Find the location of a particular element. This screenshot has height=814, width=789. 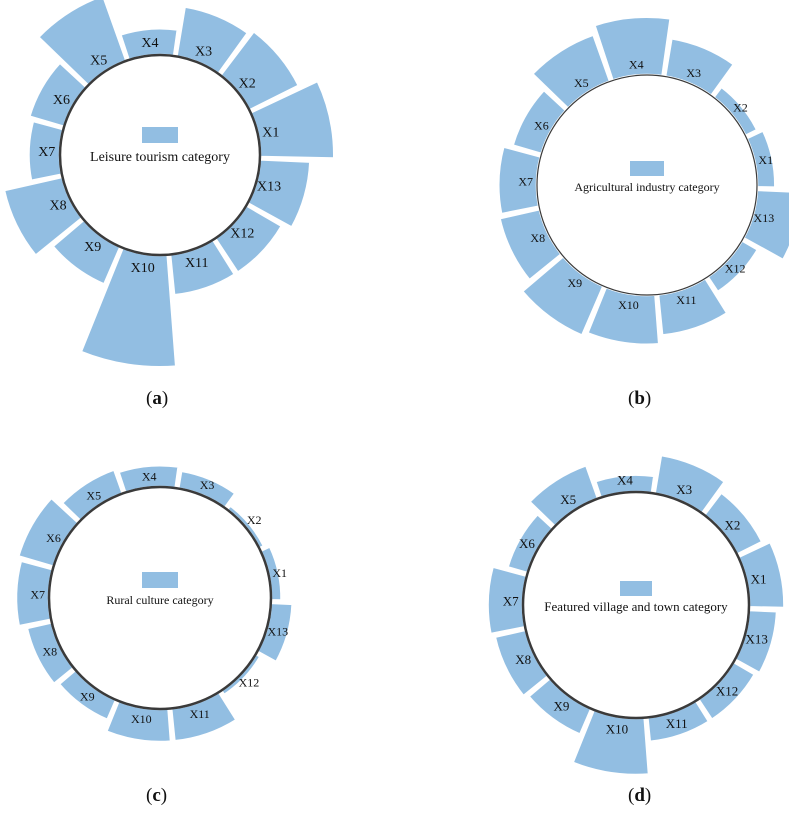

legend-label: Rural culture category is located at coordinates (159, 600).